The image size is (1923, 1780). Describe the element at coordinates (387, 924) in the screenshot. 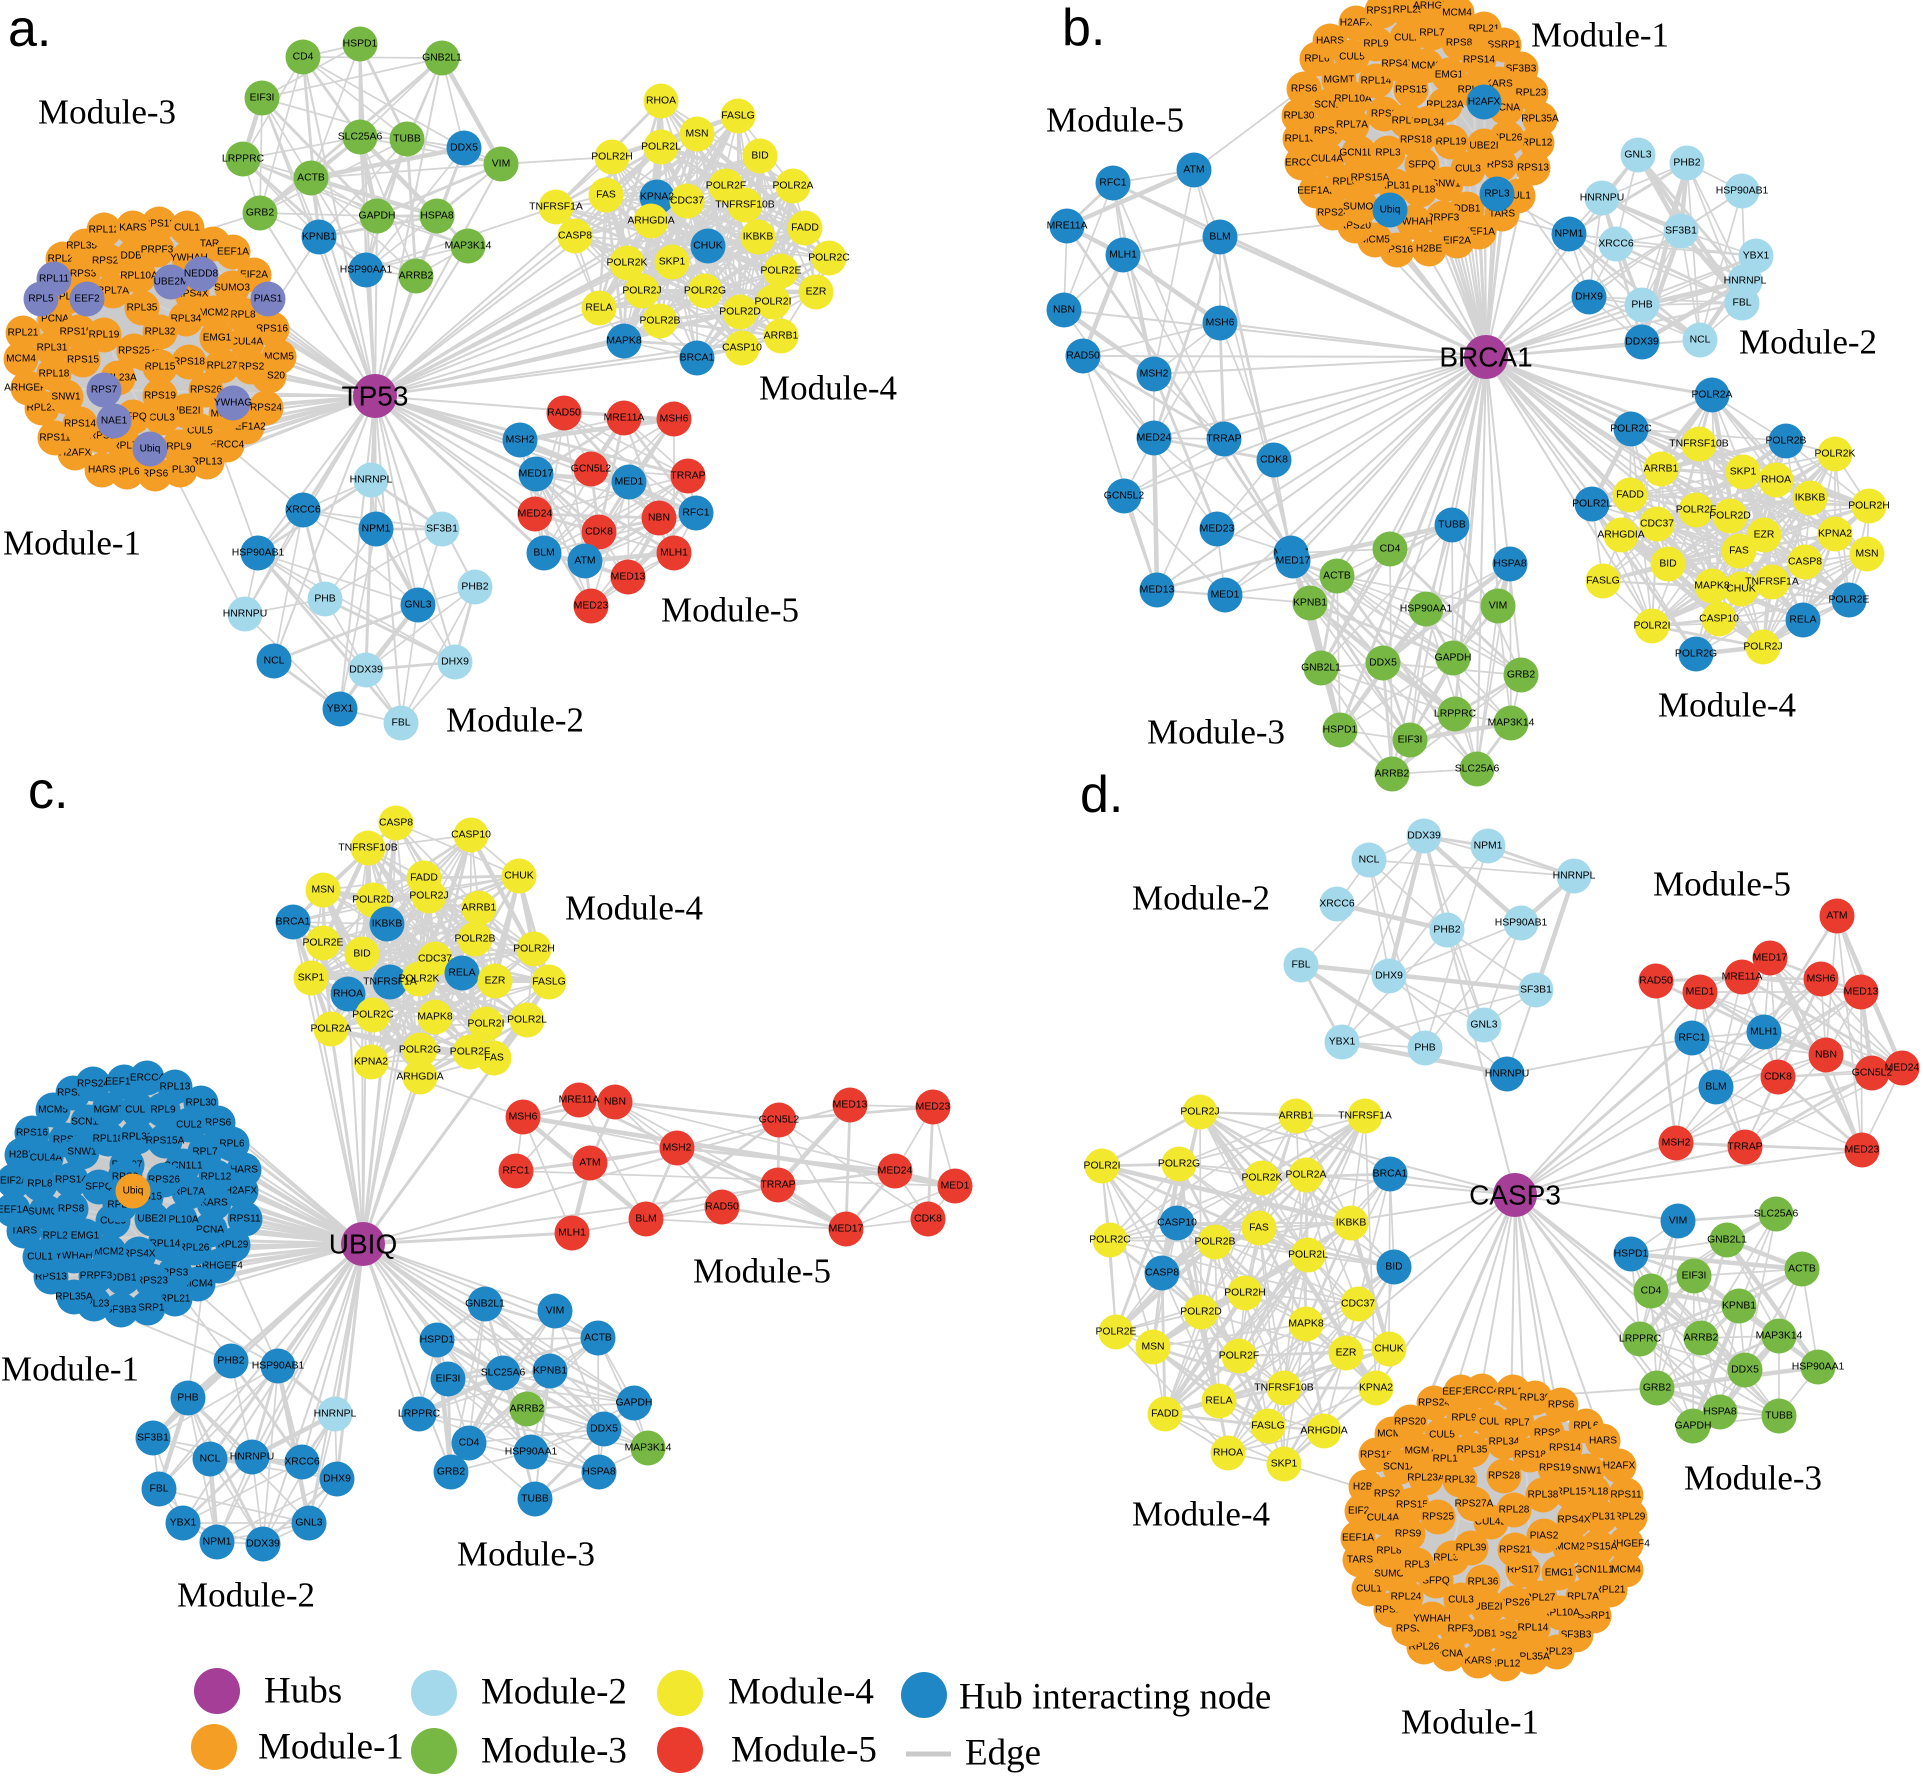

I see `svg-text: IKBKB` at that location.